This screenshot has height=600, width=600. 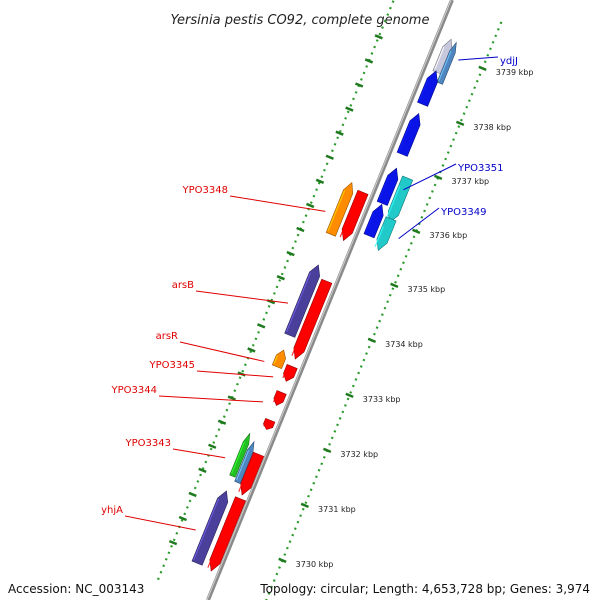 I want to click on gene-ypo3343, so click(x=241, y=455).